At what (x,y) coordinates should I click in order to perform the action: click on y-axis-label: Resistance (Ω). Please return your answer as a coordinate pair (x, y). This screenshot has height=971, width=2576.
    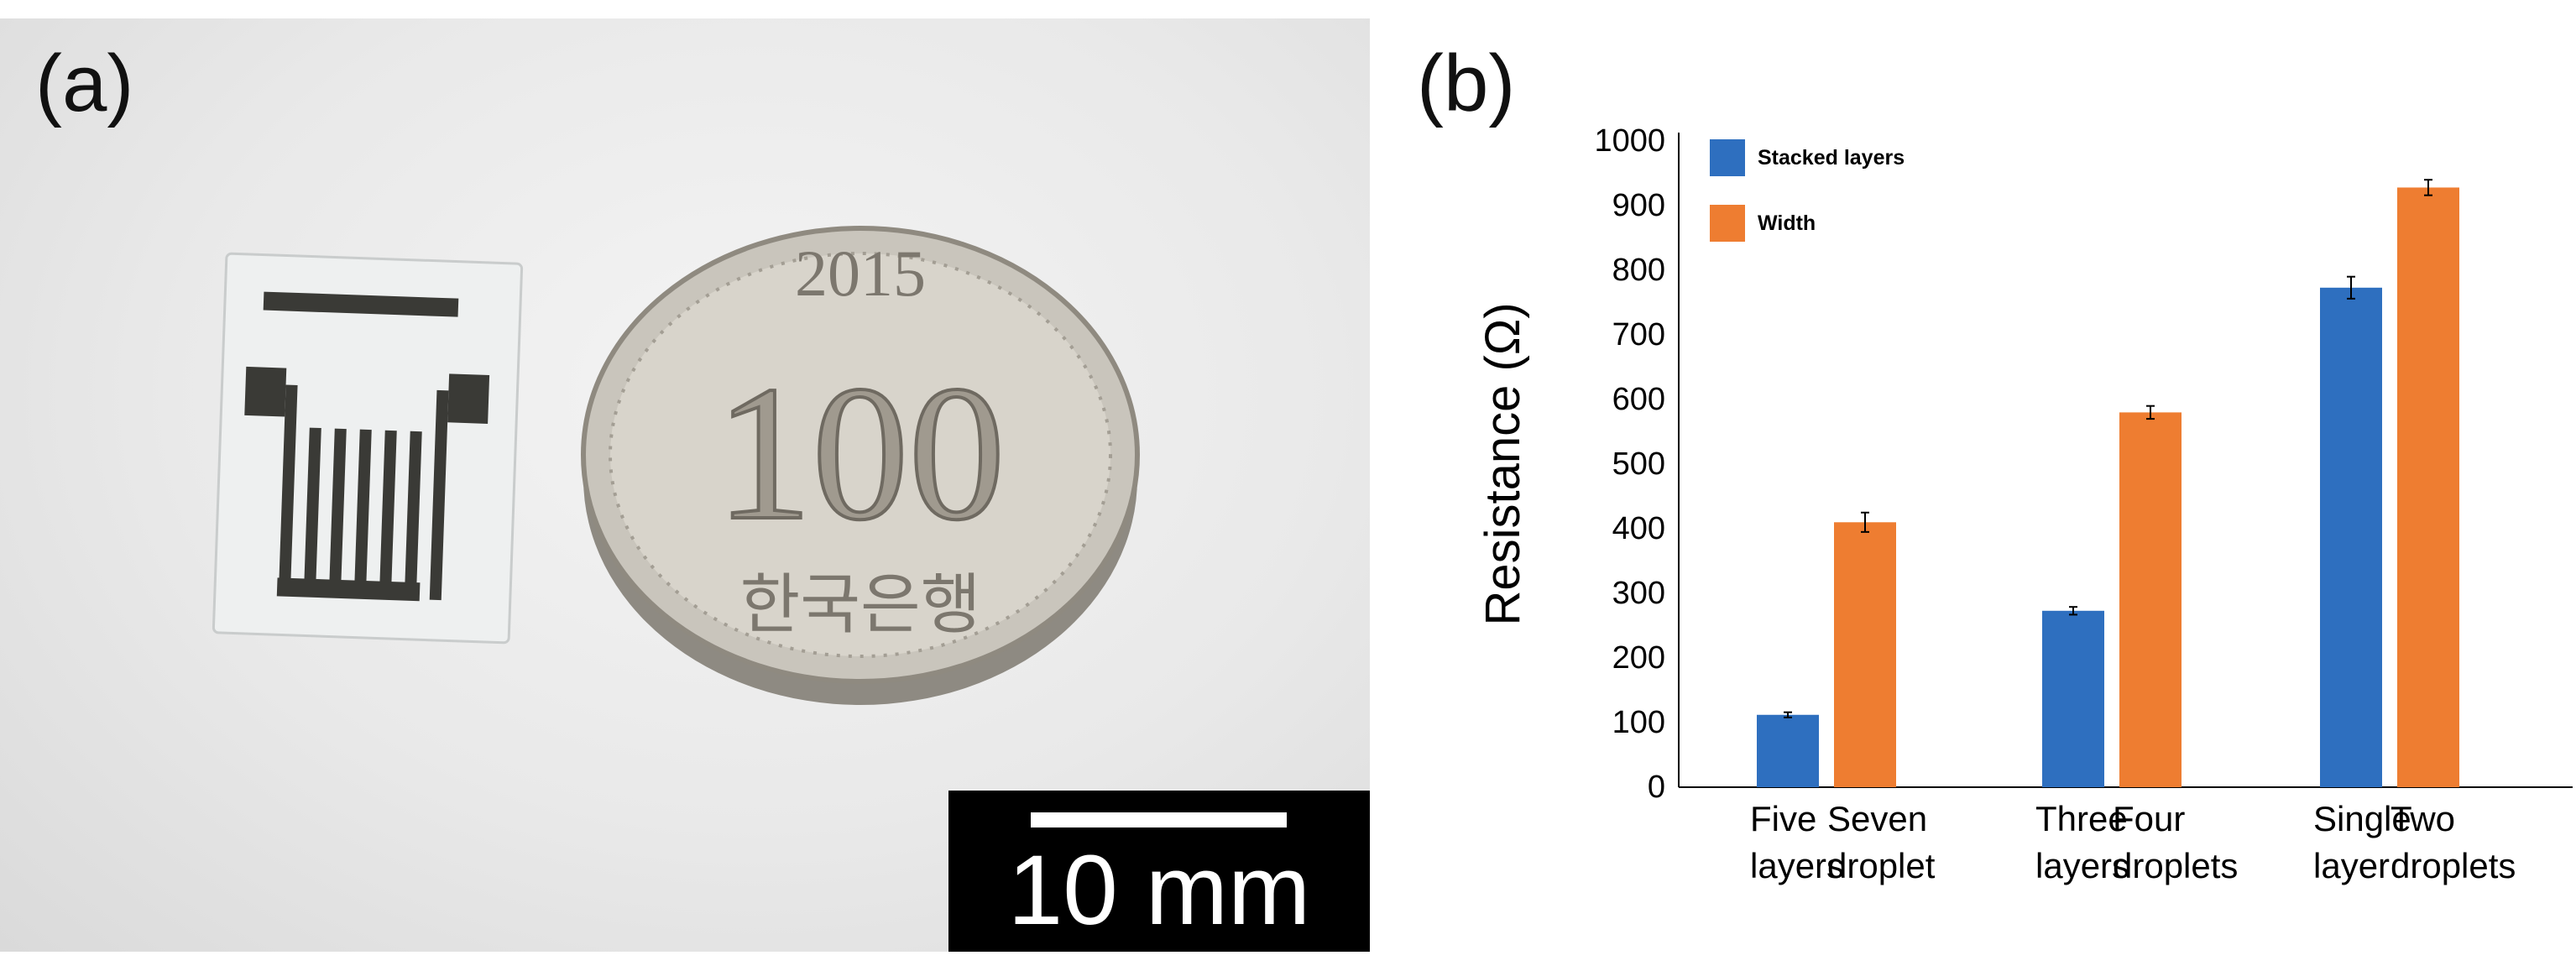
    Looking at the image, I should click on (1503, 463).